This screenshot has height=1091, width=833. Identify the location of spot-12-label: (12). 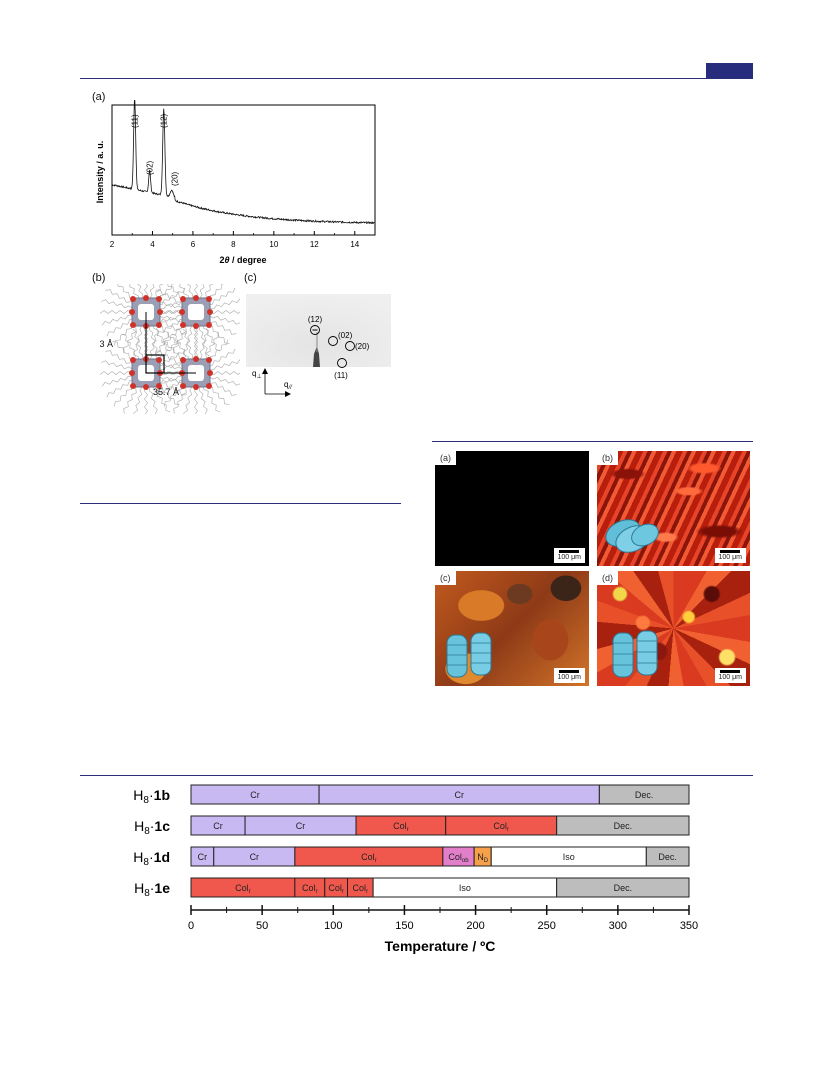
(315, 319).